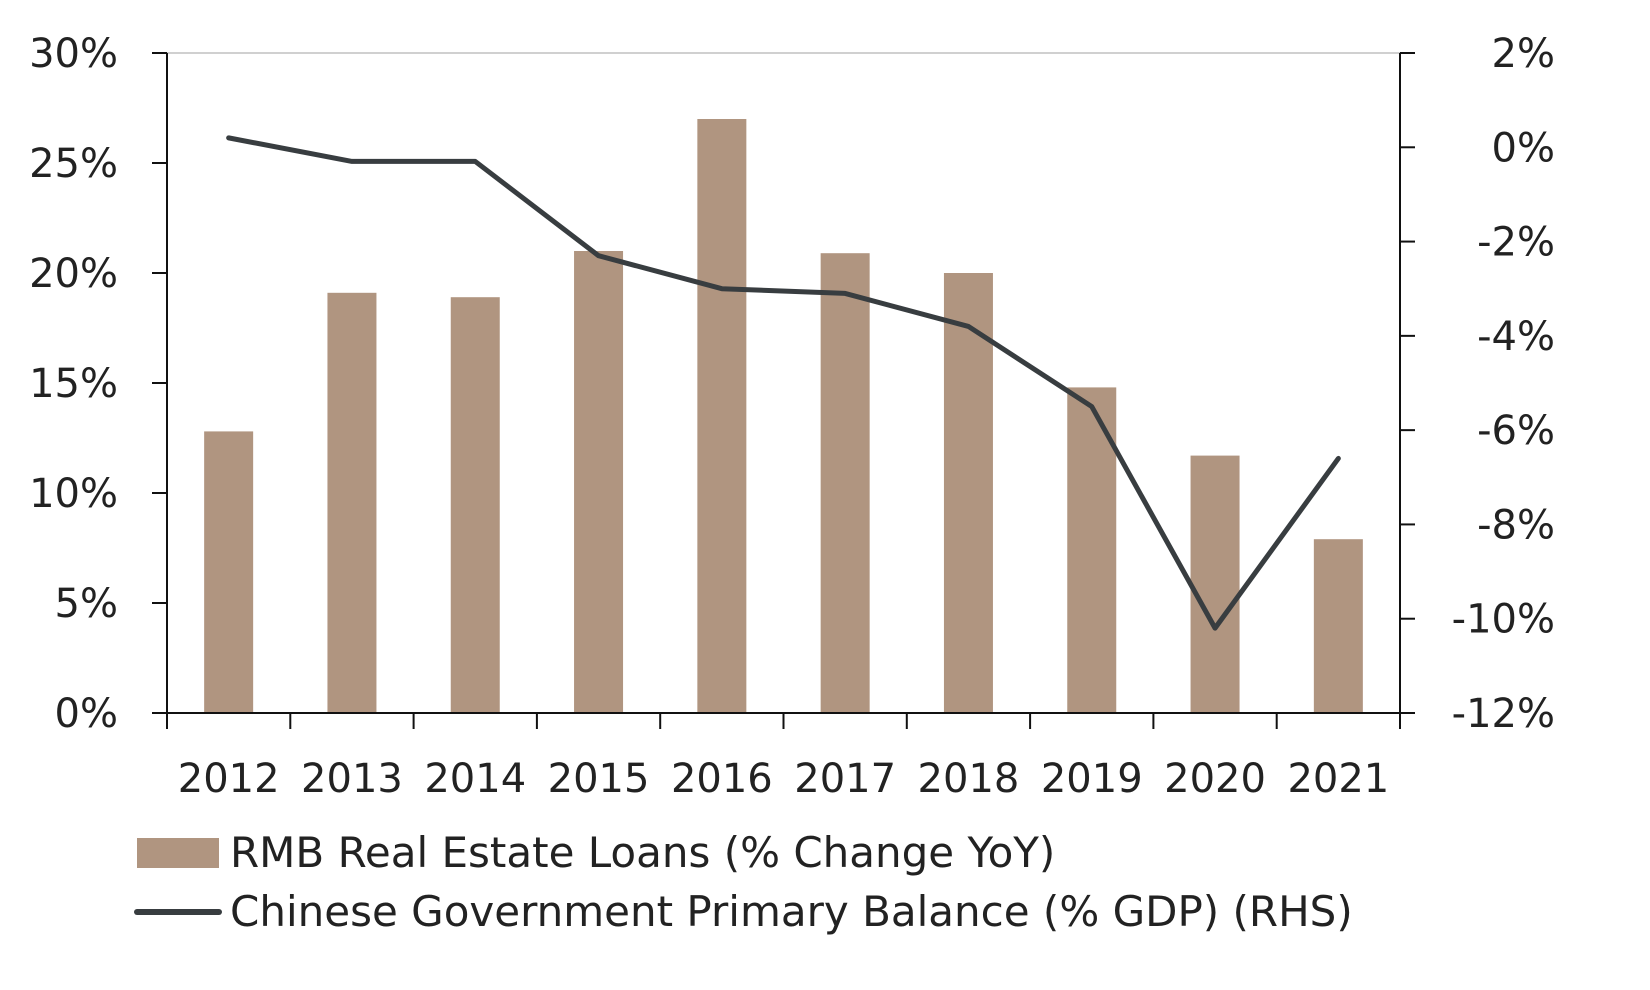 Image resolution: width=1650 pixels, height=990 pixels. What do you see at coordinates (86, 714) in the screenshot?
I see `left-tick-label: 0%` at bounding box center [86, 714].